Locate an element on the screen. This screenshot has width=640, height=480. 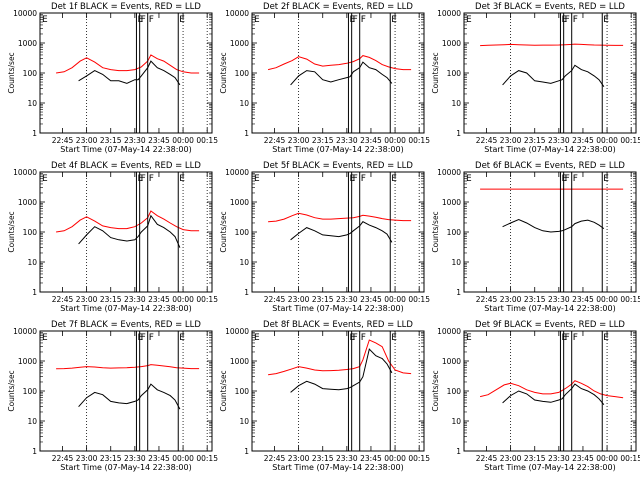
panel-title: Det 7f BLACK = Events, RED = LLD is located at coordinates (126, 325).